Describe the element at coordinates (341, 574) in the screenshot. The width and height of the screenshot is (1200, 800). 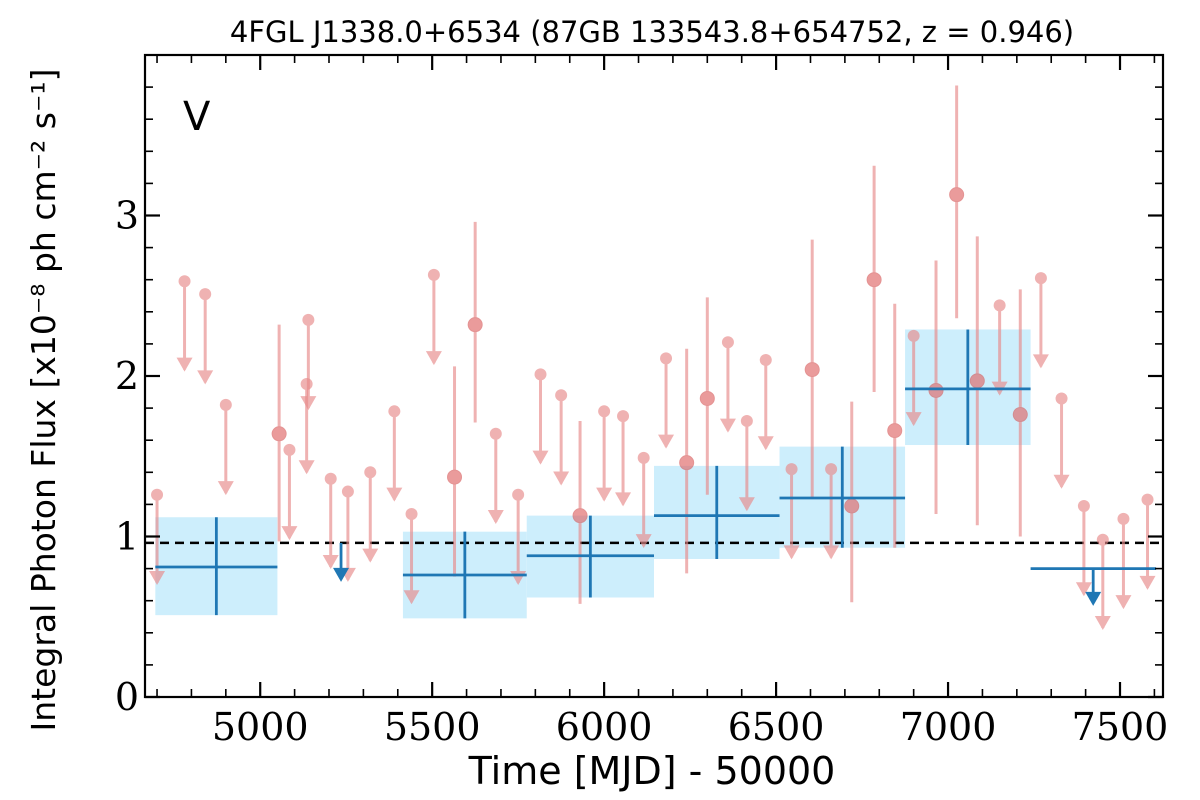
I see `block-upper-limit-arrowhead` at that location.